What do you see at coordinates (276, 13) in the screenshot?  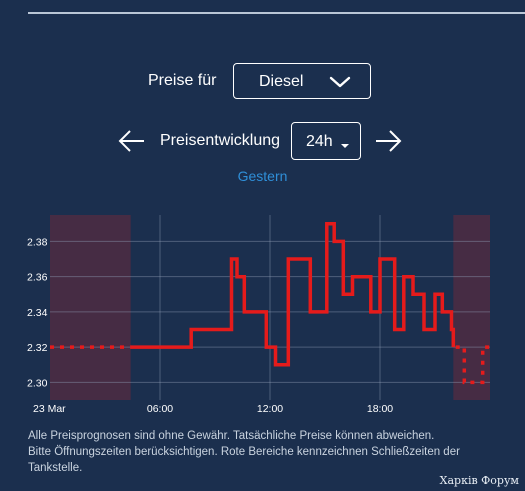 I see `header-divider` at bounding box center [276, 13].